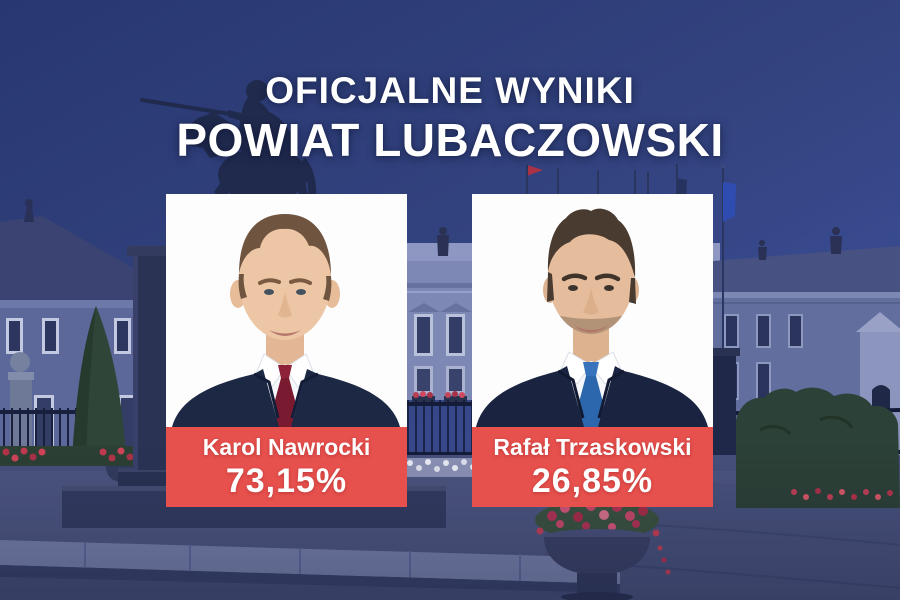  I want to click on red-pennant, so click(535, 170).